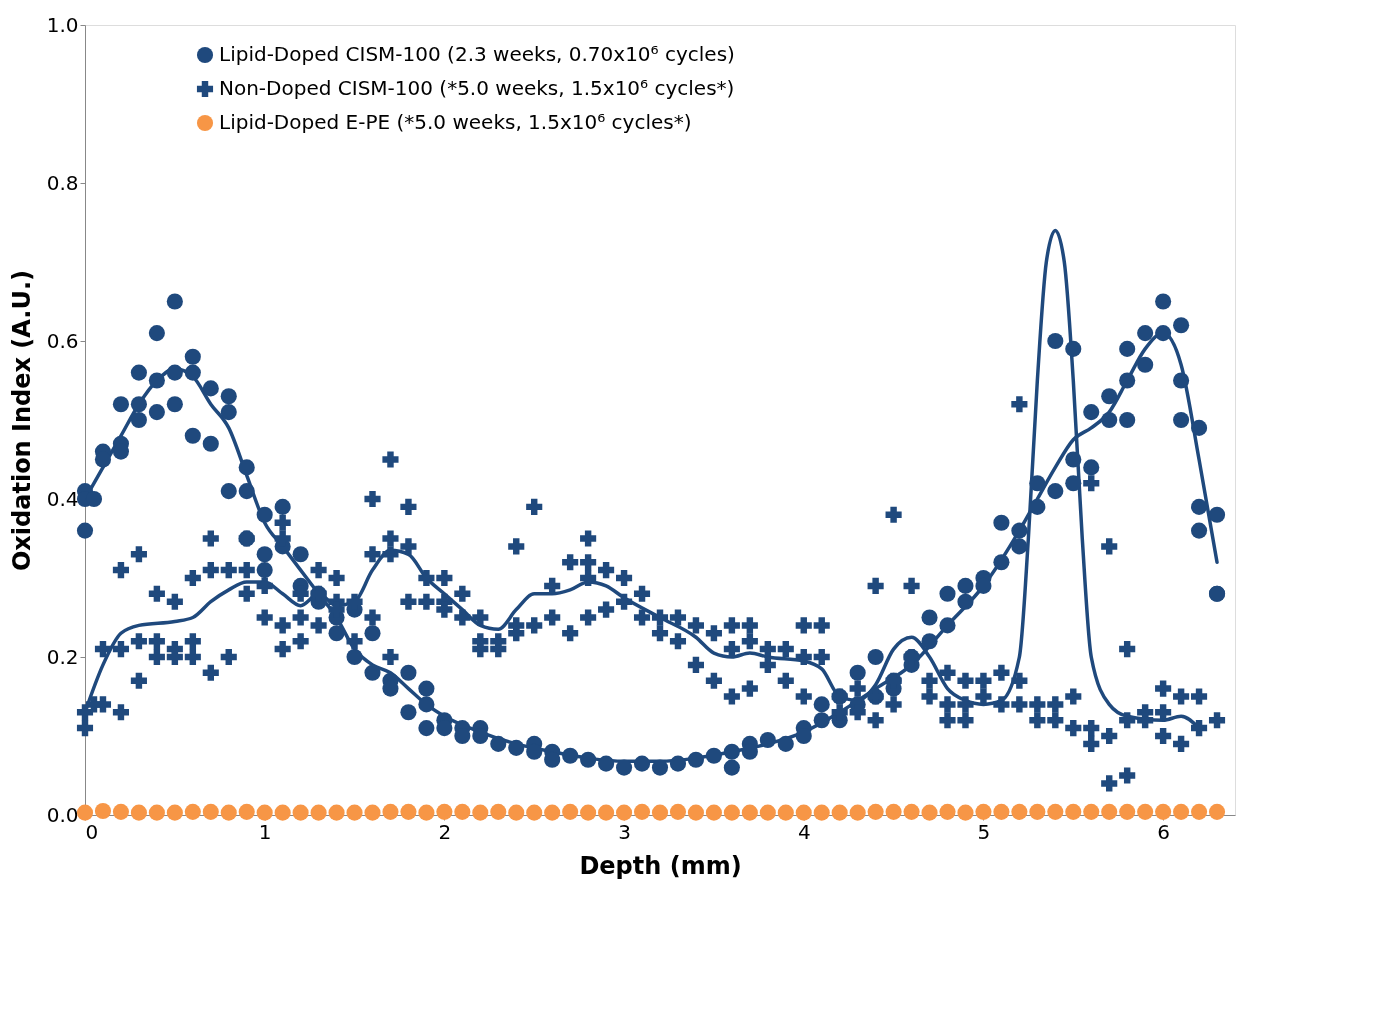 The width and height of the screenshot is (1395, 1011). I want to click on x-tick-label: 0, so click(92, 831).